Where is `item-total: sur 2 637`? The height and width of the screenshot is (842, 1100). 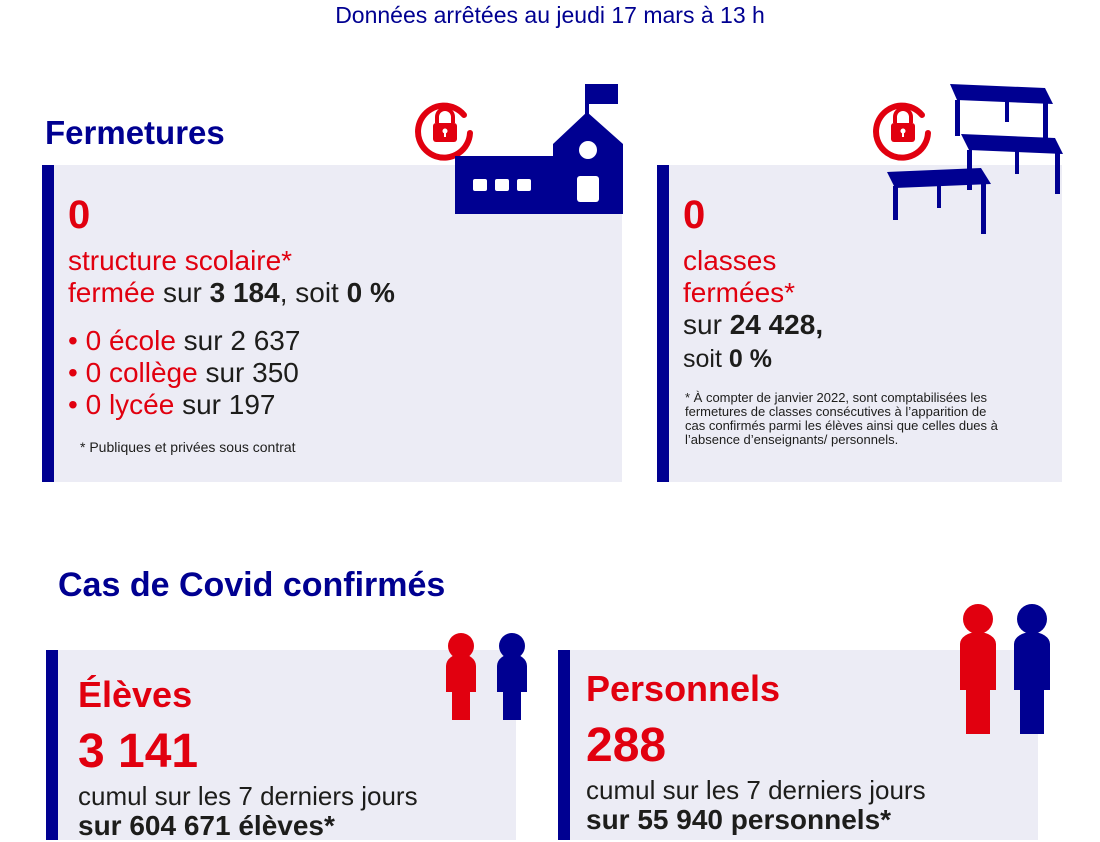
item-total: sur 2 637 is located at coordinates (242, 340).